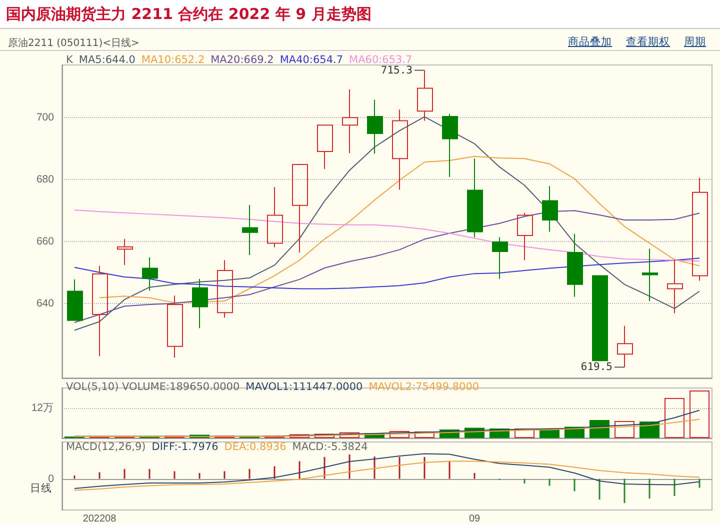 The width and height of the screenshot is (720, 524). What do you see at coordinates (99, 519) in the screenshot?
I see `x-tick-label: 202208` at bounding box center [99, 519].